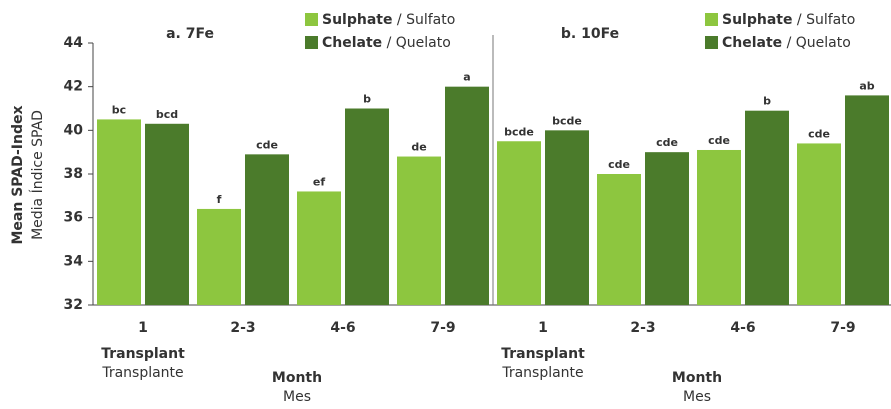  I want to click on y-tick-label: 40, so click(74, 130).